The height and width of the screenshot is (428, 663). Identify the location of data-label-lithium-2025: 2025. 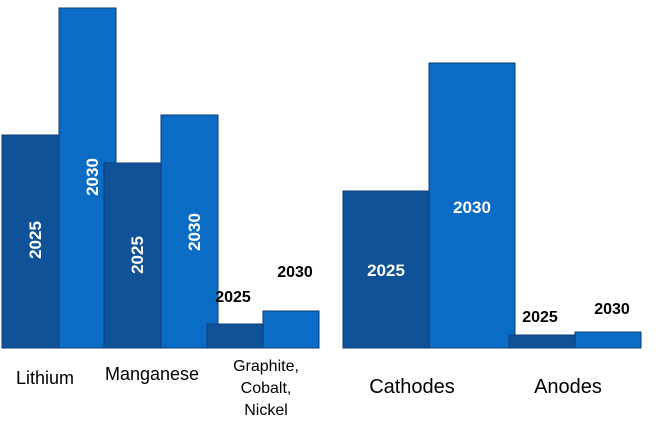
(35, 240).